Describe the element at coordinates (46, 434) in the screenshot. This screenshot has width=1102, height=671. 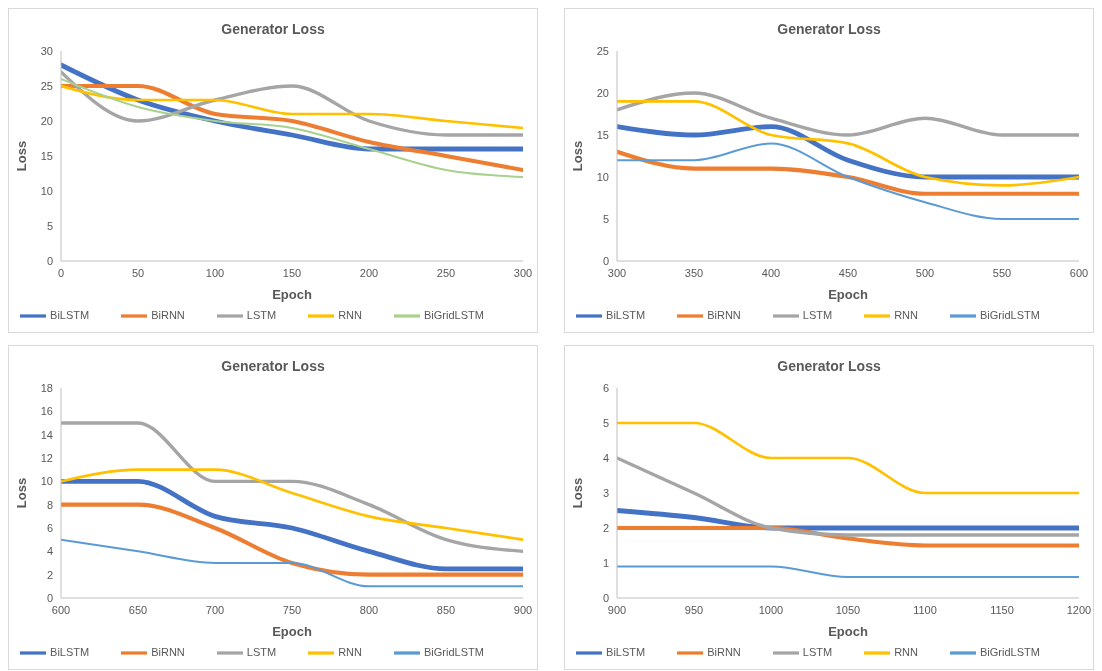
I see `y-tick-label: 14` at that location.